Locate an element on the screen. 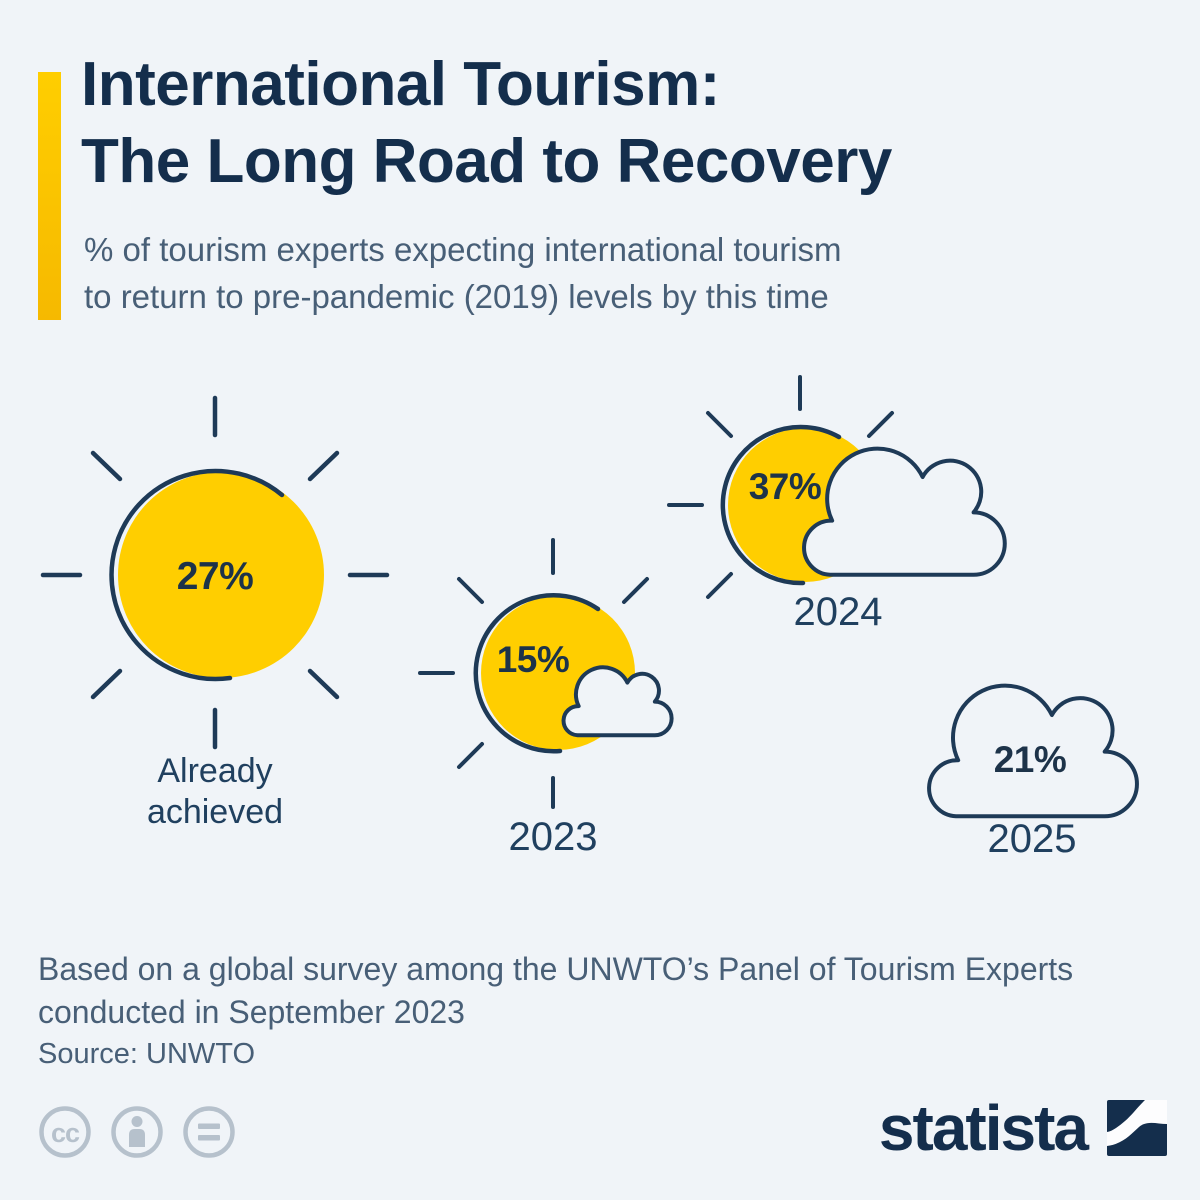 This screenshot has width=1200, height=1200. title-line-2: The Long Road to Recovery is located at coordinates (486, 161).